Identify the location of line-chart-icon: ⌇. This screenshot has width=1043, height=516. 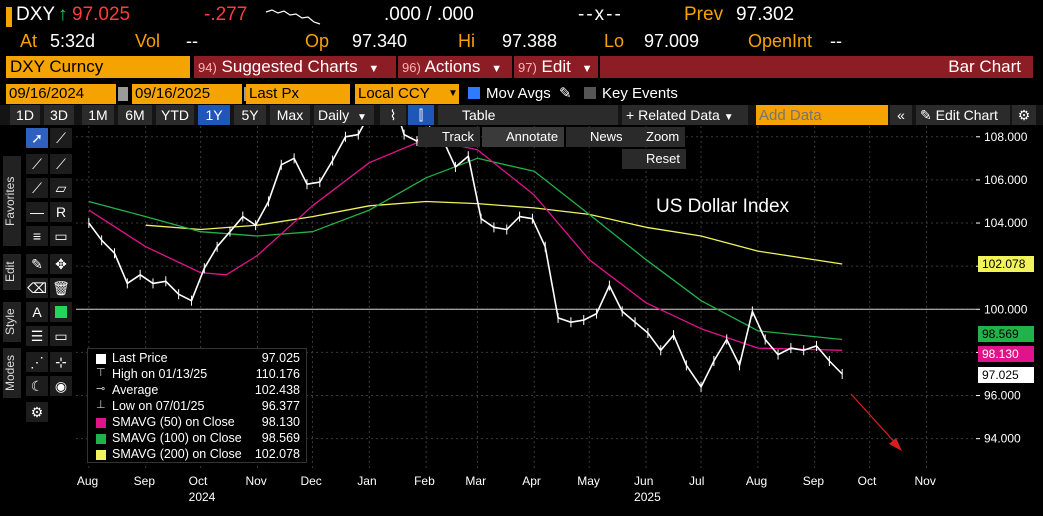
(393, 115).